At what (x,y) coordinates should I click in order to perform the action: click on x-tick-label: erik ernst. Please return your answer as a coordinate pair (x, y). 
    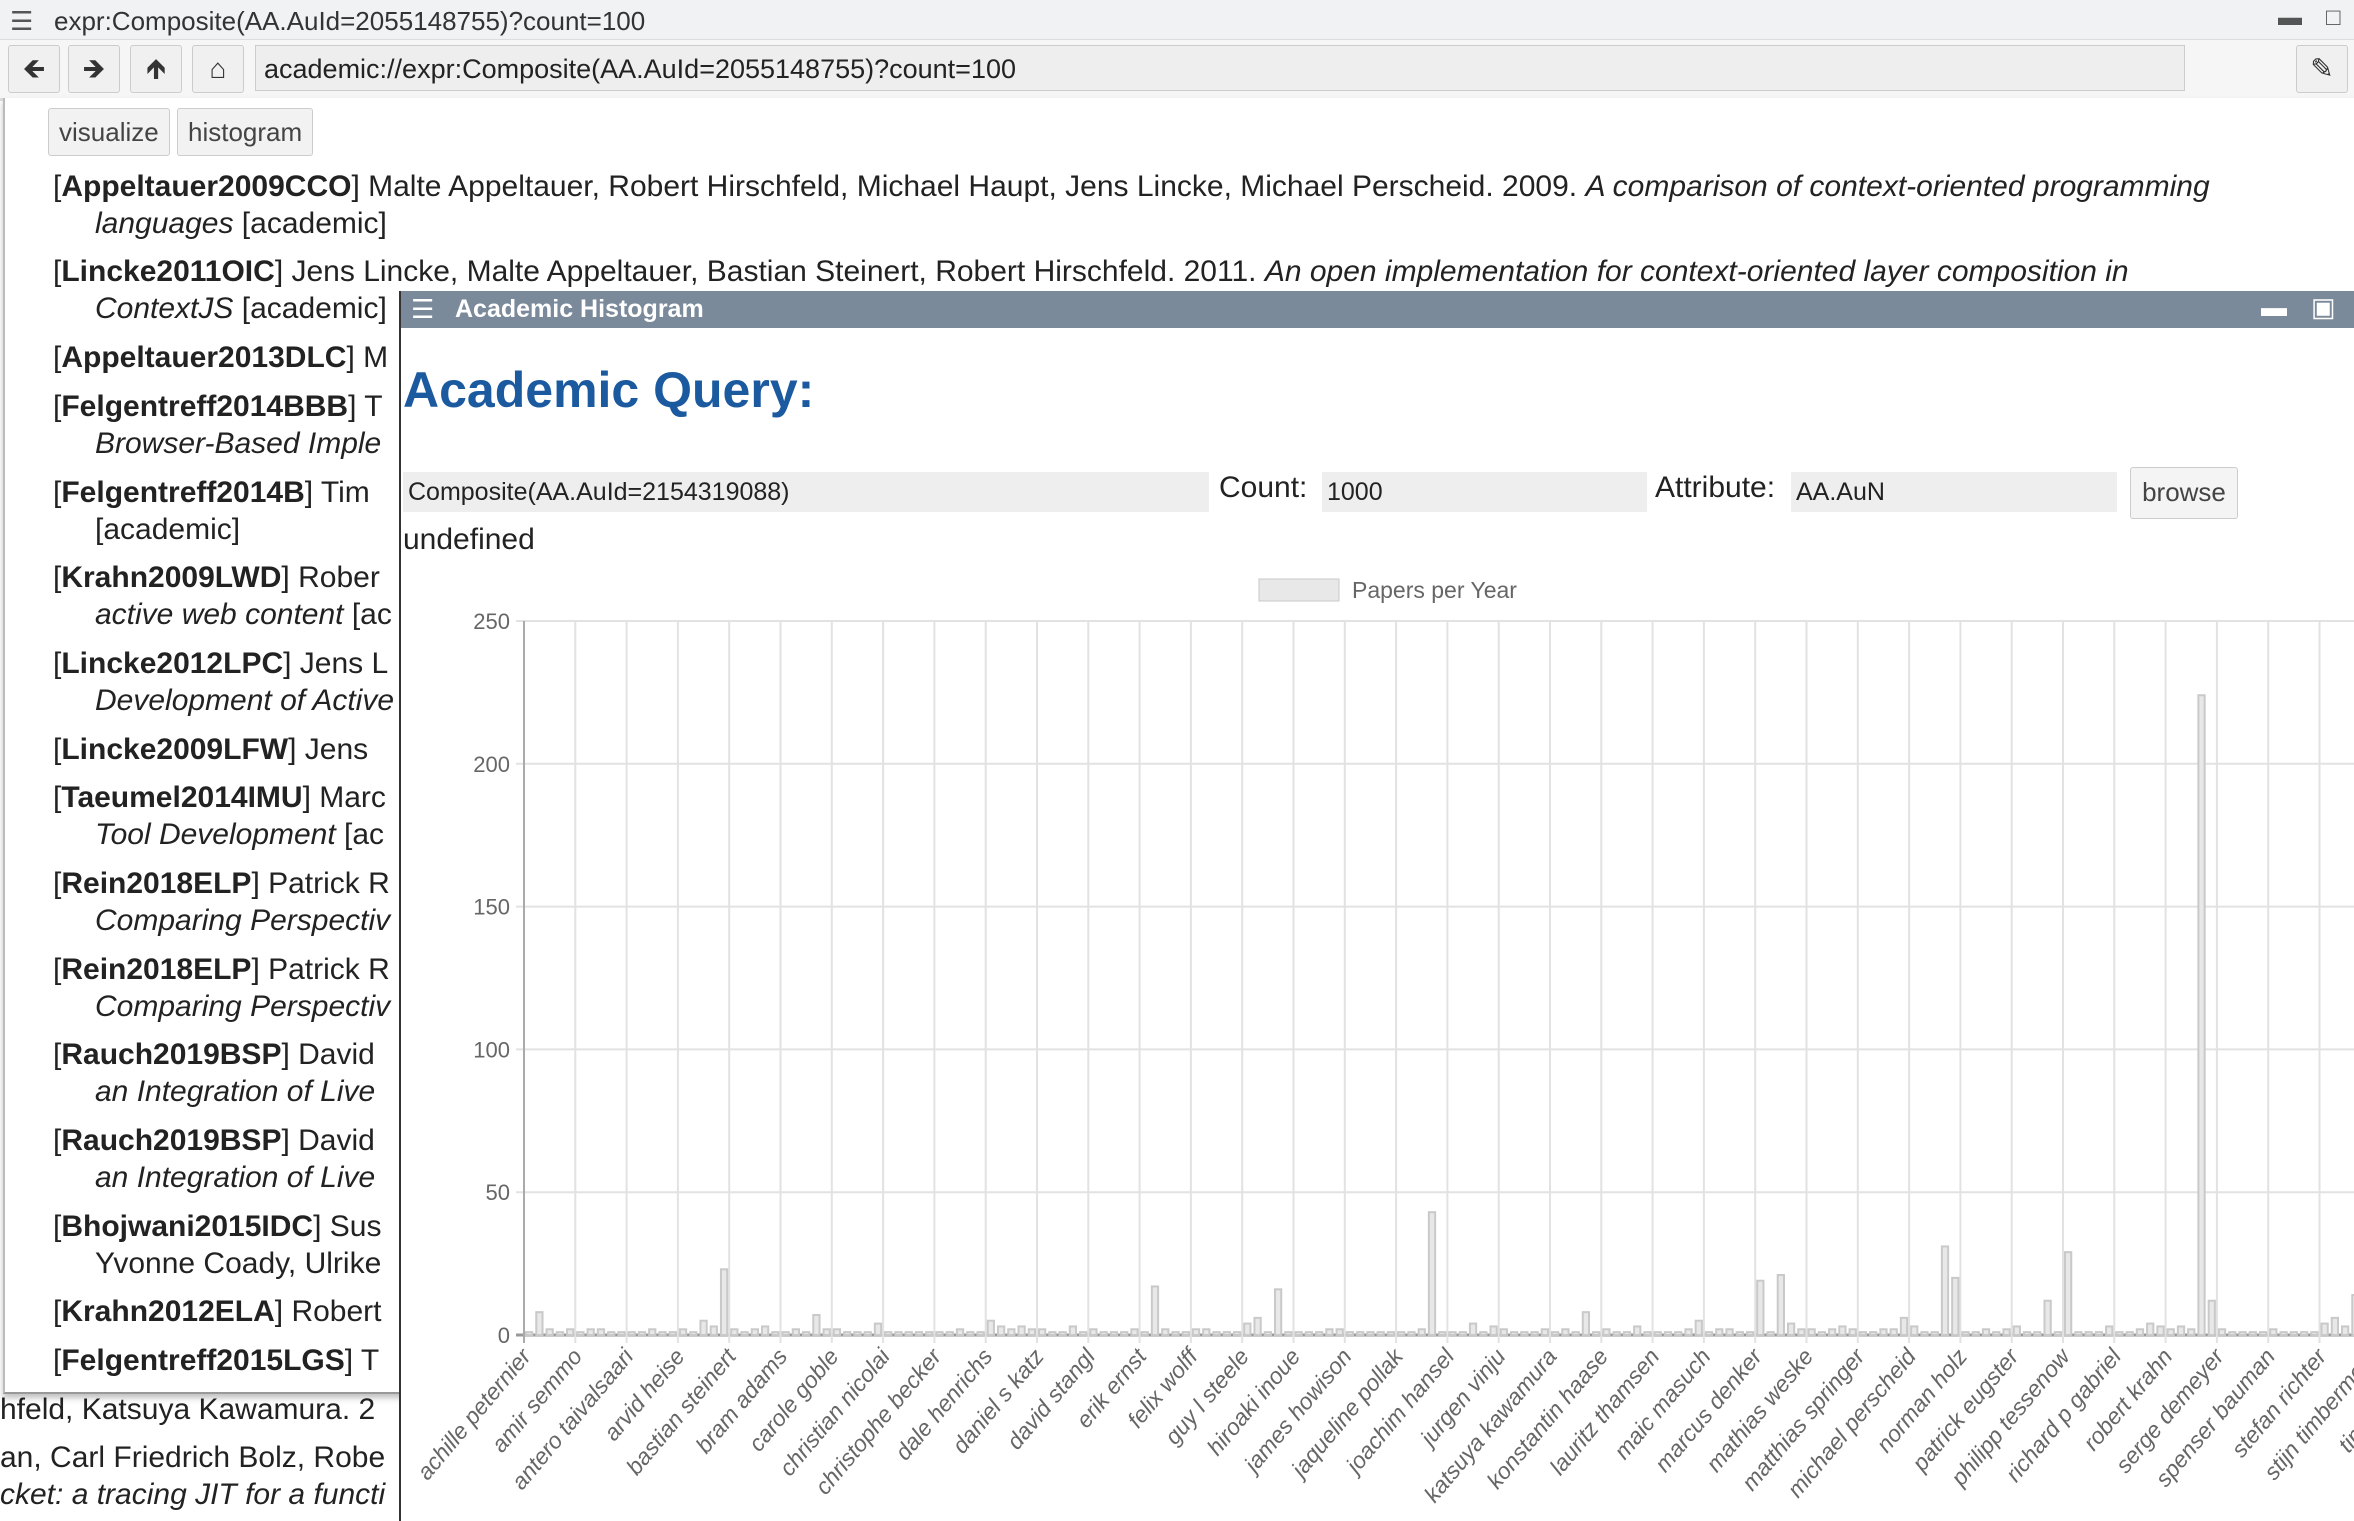
    Looking at the image, I should click on (1112, 1387).